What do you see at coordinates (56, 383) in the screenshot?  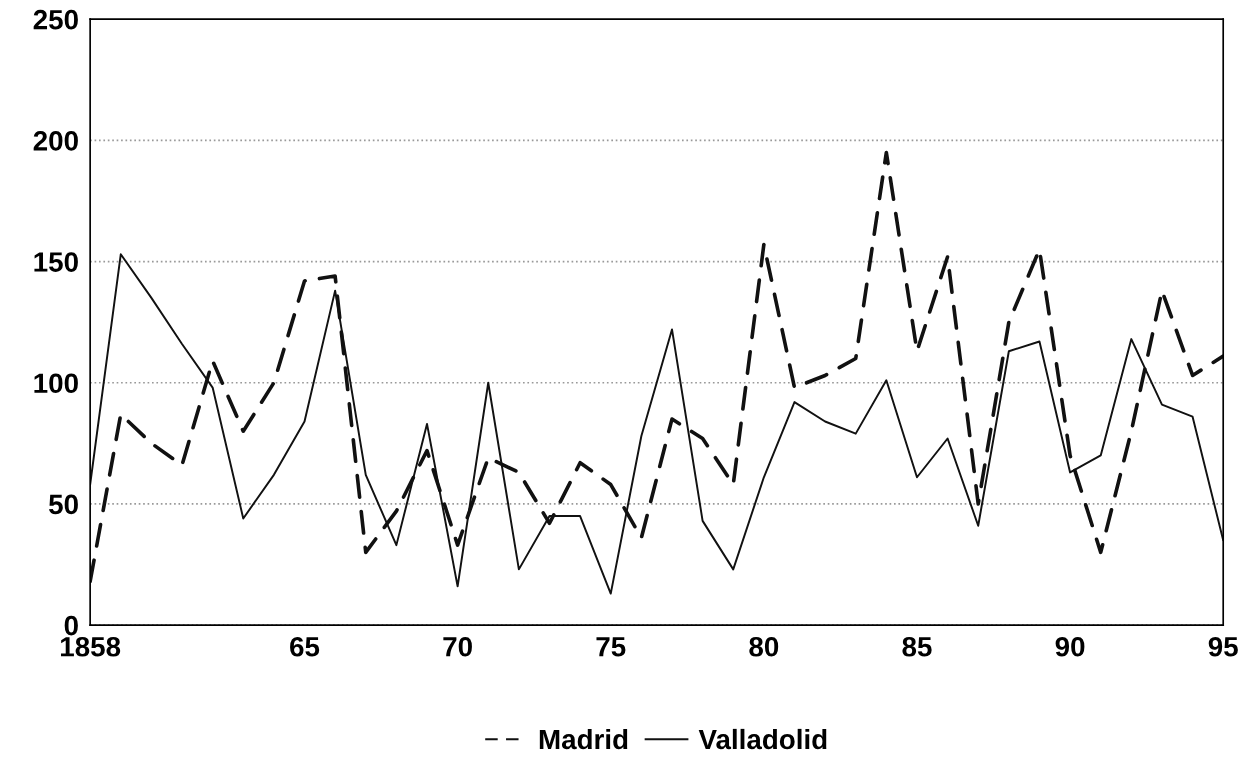 I see `y-tick-label: 100` at bounding box center [56, 383].